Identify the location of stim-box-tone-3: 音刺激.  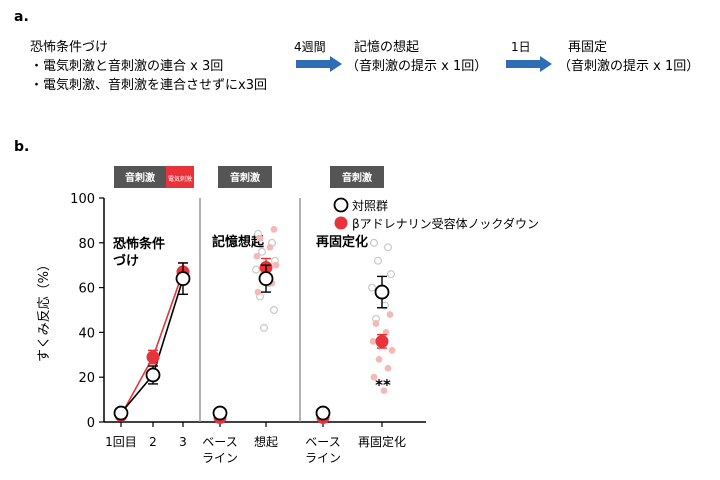
(357, 177).